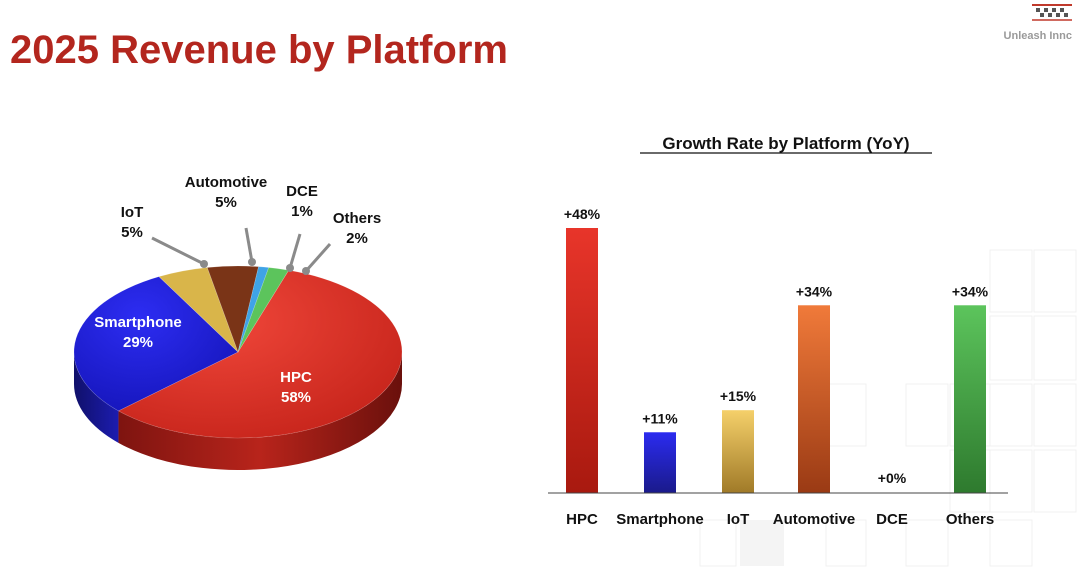  I want to click on bar-chart-title: Growth Rate by Platform (YoY), so click(785, 143).